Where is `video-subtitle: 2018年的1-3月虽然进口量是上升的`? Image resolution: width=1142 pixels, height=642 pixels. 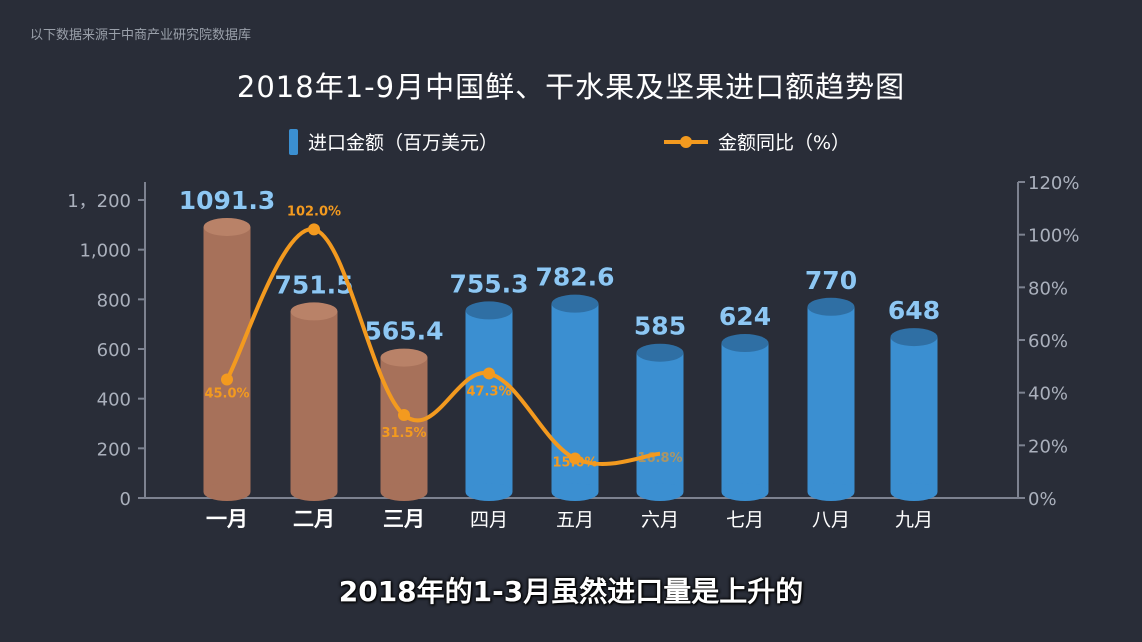
video-subtitle: 2018年的1-3月虽然进口量是上升的 is located at coordinates (571, 591).